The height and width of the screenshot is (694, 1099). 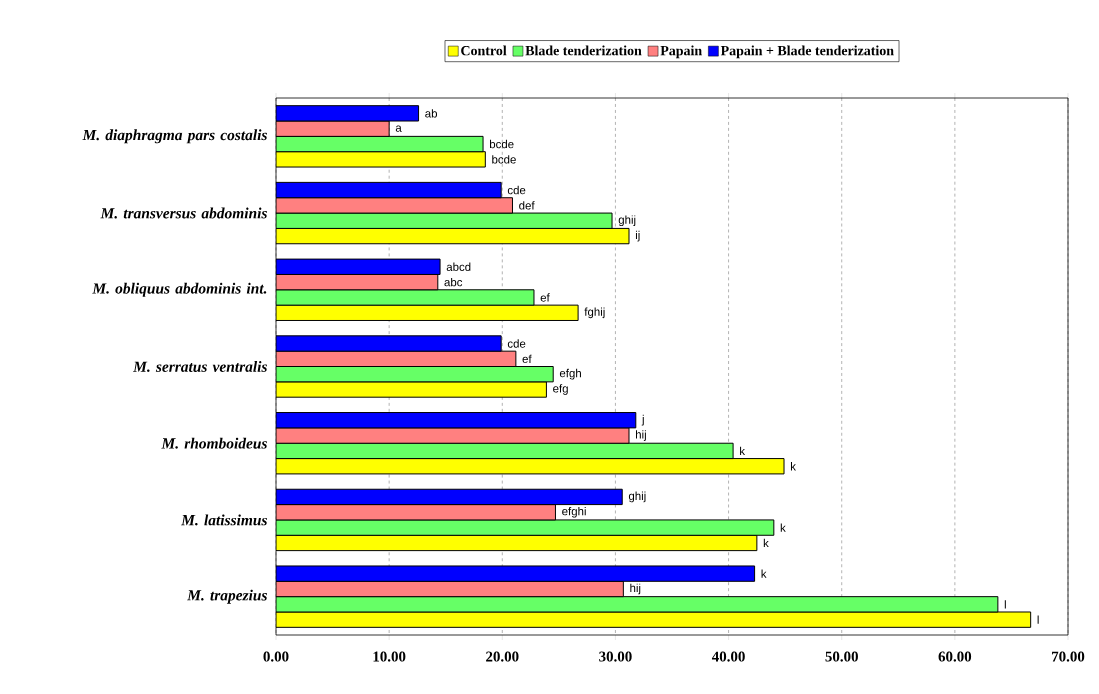 I want to click on x-tick-label: 20.00, so click(x=502, y=656).